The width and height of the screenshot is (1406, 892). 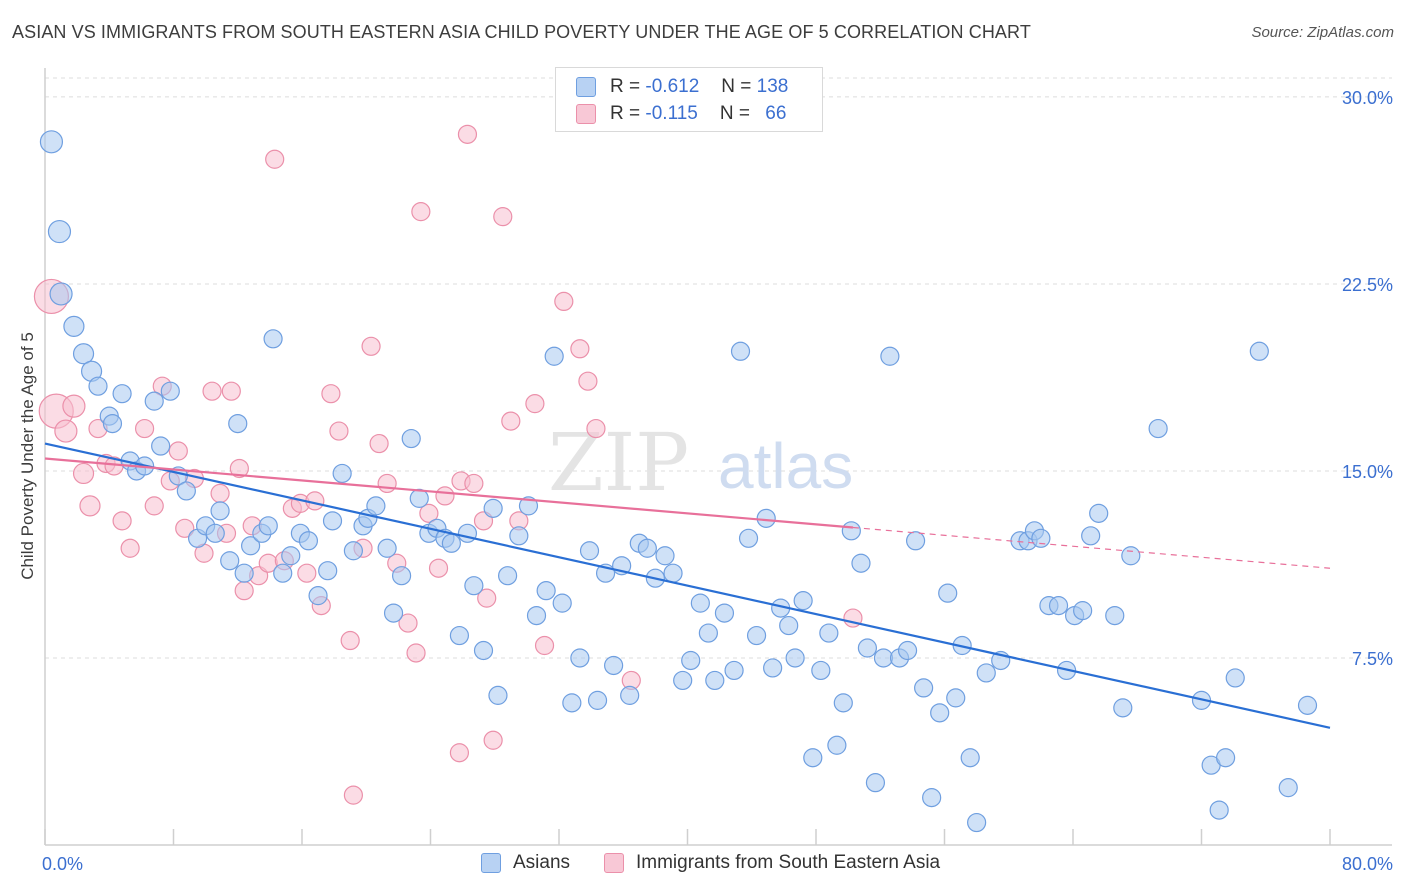 What do you see at coordinates (614, 863) in the screenshot?
I see `legend-swatch-immigrants` at bounding box center [614, 863].